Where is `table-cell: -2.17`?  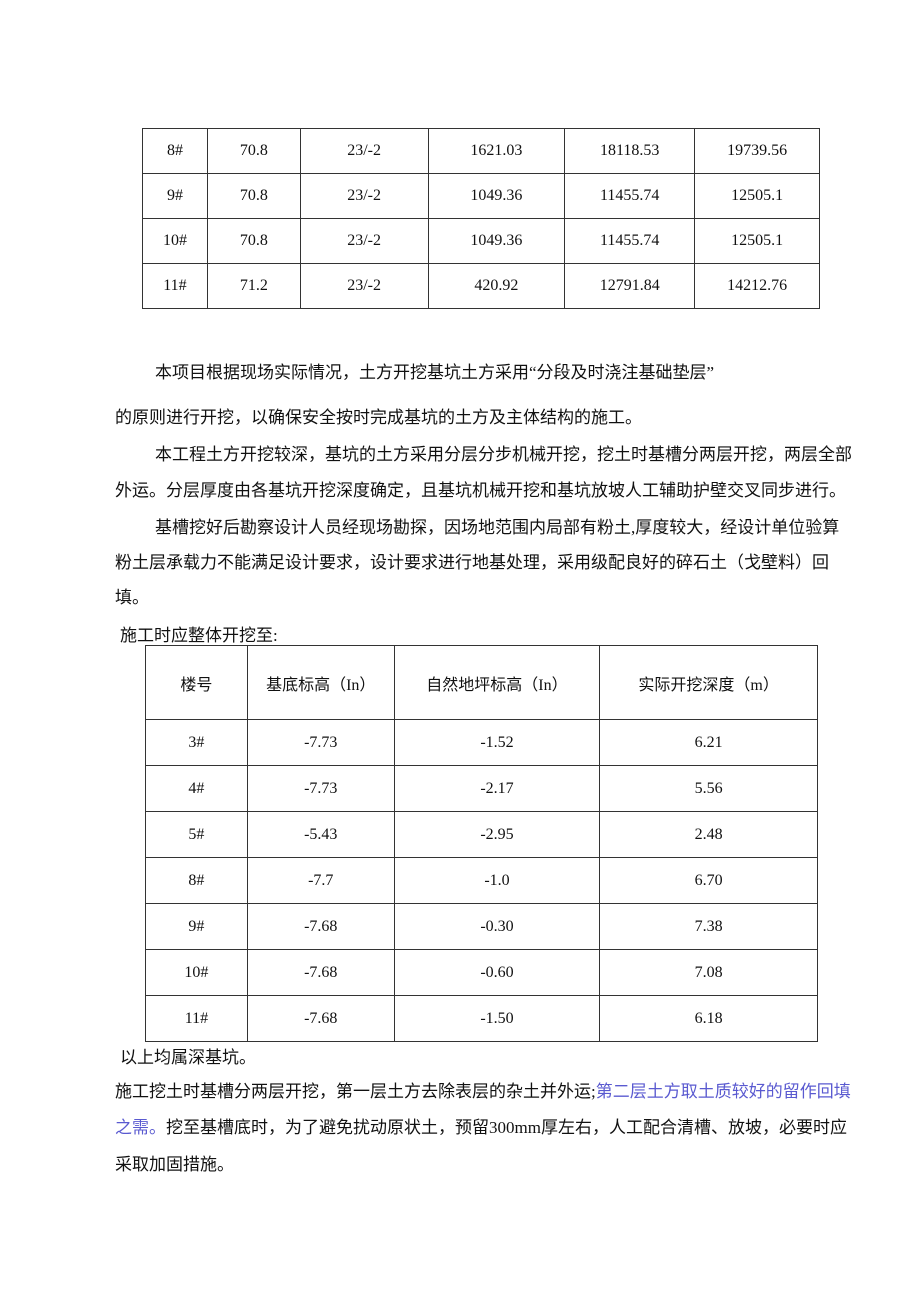
table-cell: -2.17 is located at coordinates (497, 788).